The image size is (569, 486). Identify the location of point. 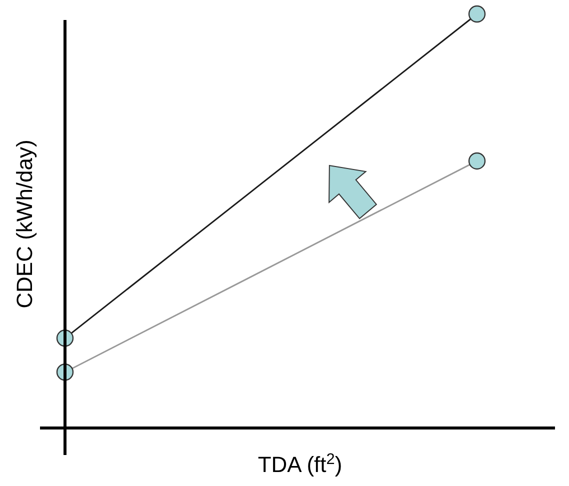
(477, 14).